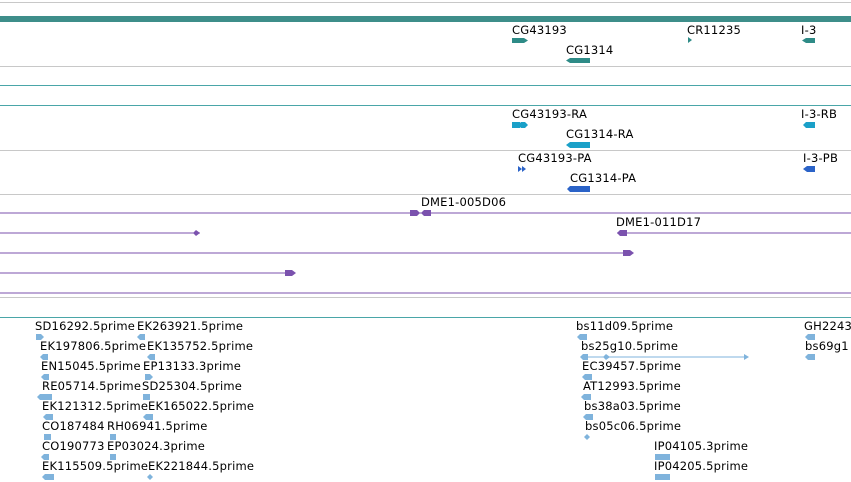 Image resolution: width=851 pixels, height=482 pixels. I want to click on est-label: EP03024.3prime, so click(156, 446).